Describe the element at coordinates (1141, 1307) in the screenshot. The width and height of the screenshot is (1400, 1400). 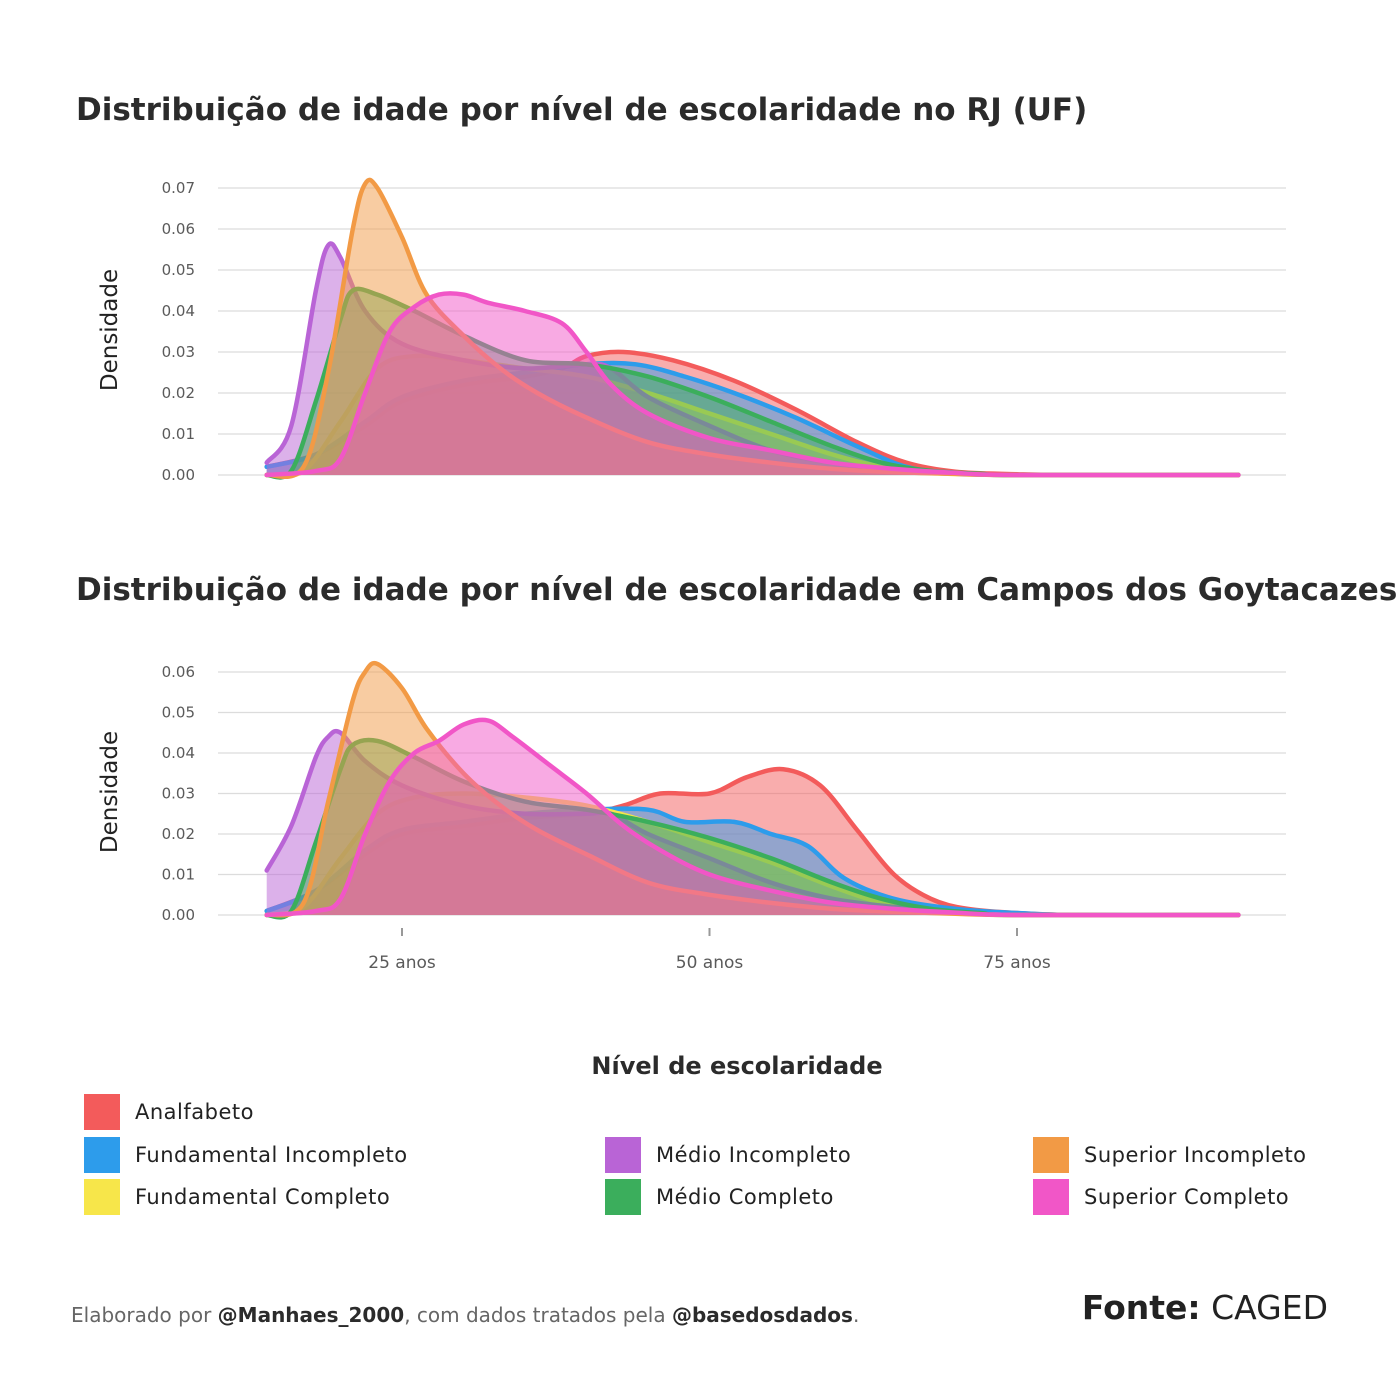
I see `source-label: Fonte:` at that location.